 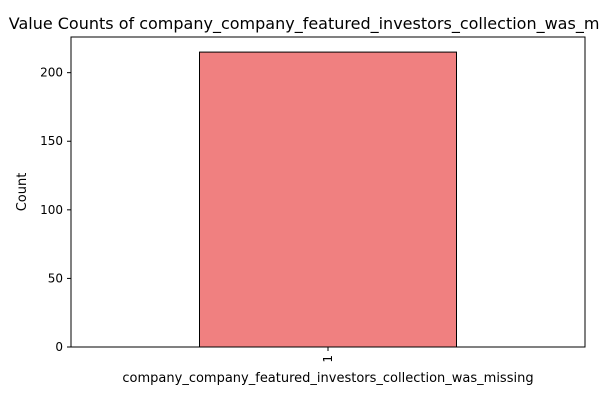 What do you see at coordinates (55, 278) in the screenshot?
I see `y-tick-label: 50` at bounding box center [55, 278].